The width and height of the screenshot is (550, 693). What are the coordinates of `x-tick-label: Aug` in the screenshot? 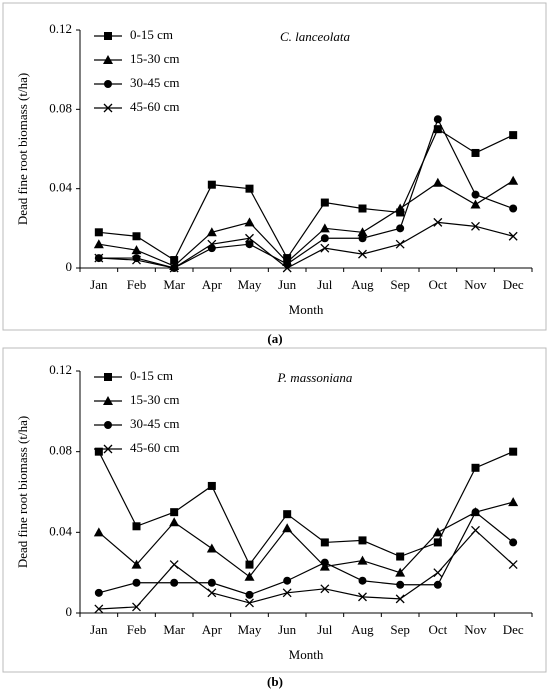 It's located at (362, 629).